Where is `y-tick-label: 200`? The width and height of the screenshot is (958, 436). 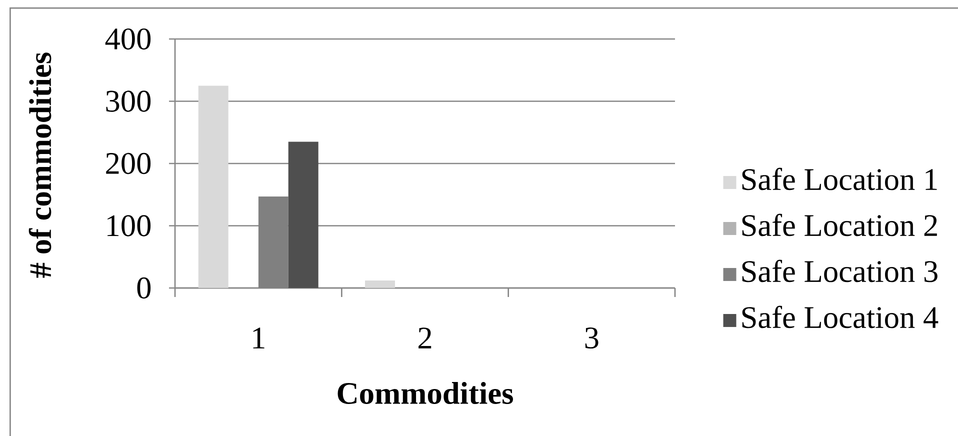 y-tick-label: 200 is located at coordinates (128, 163).